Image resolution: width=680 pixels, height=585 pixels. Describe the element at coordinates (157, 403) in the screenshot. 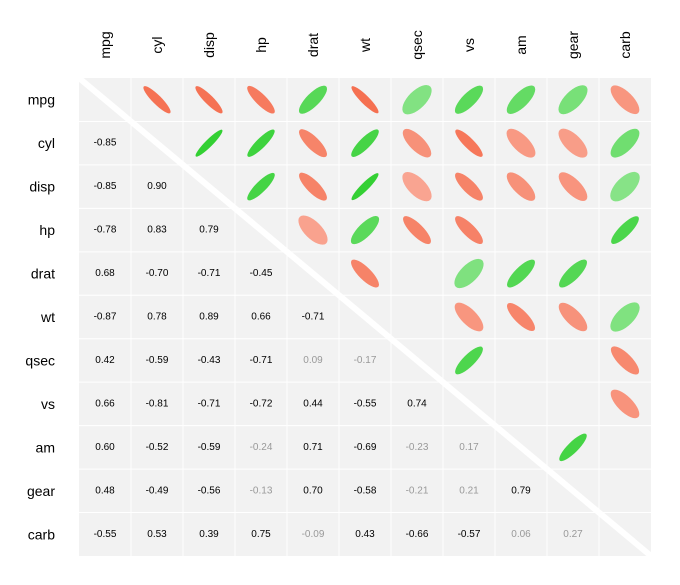

I see `coefficient-label-vs-cyl: -0.81` at that location.